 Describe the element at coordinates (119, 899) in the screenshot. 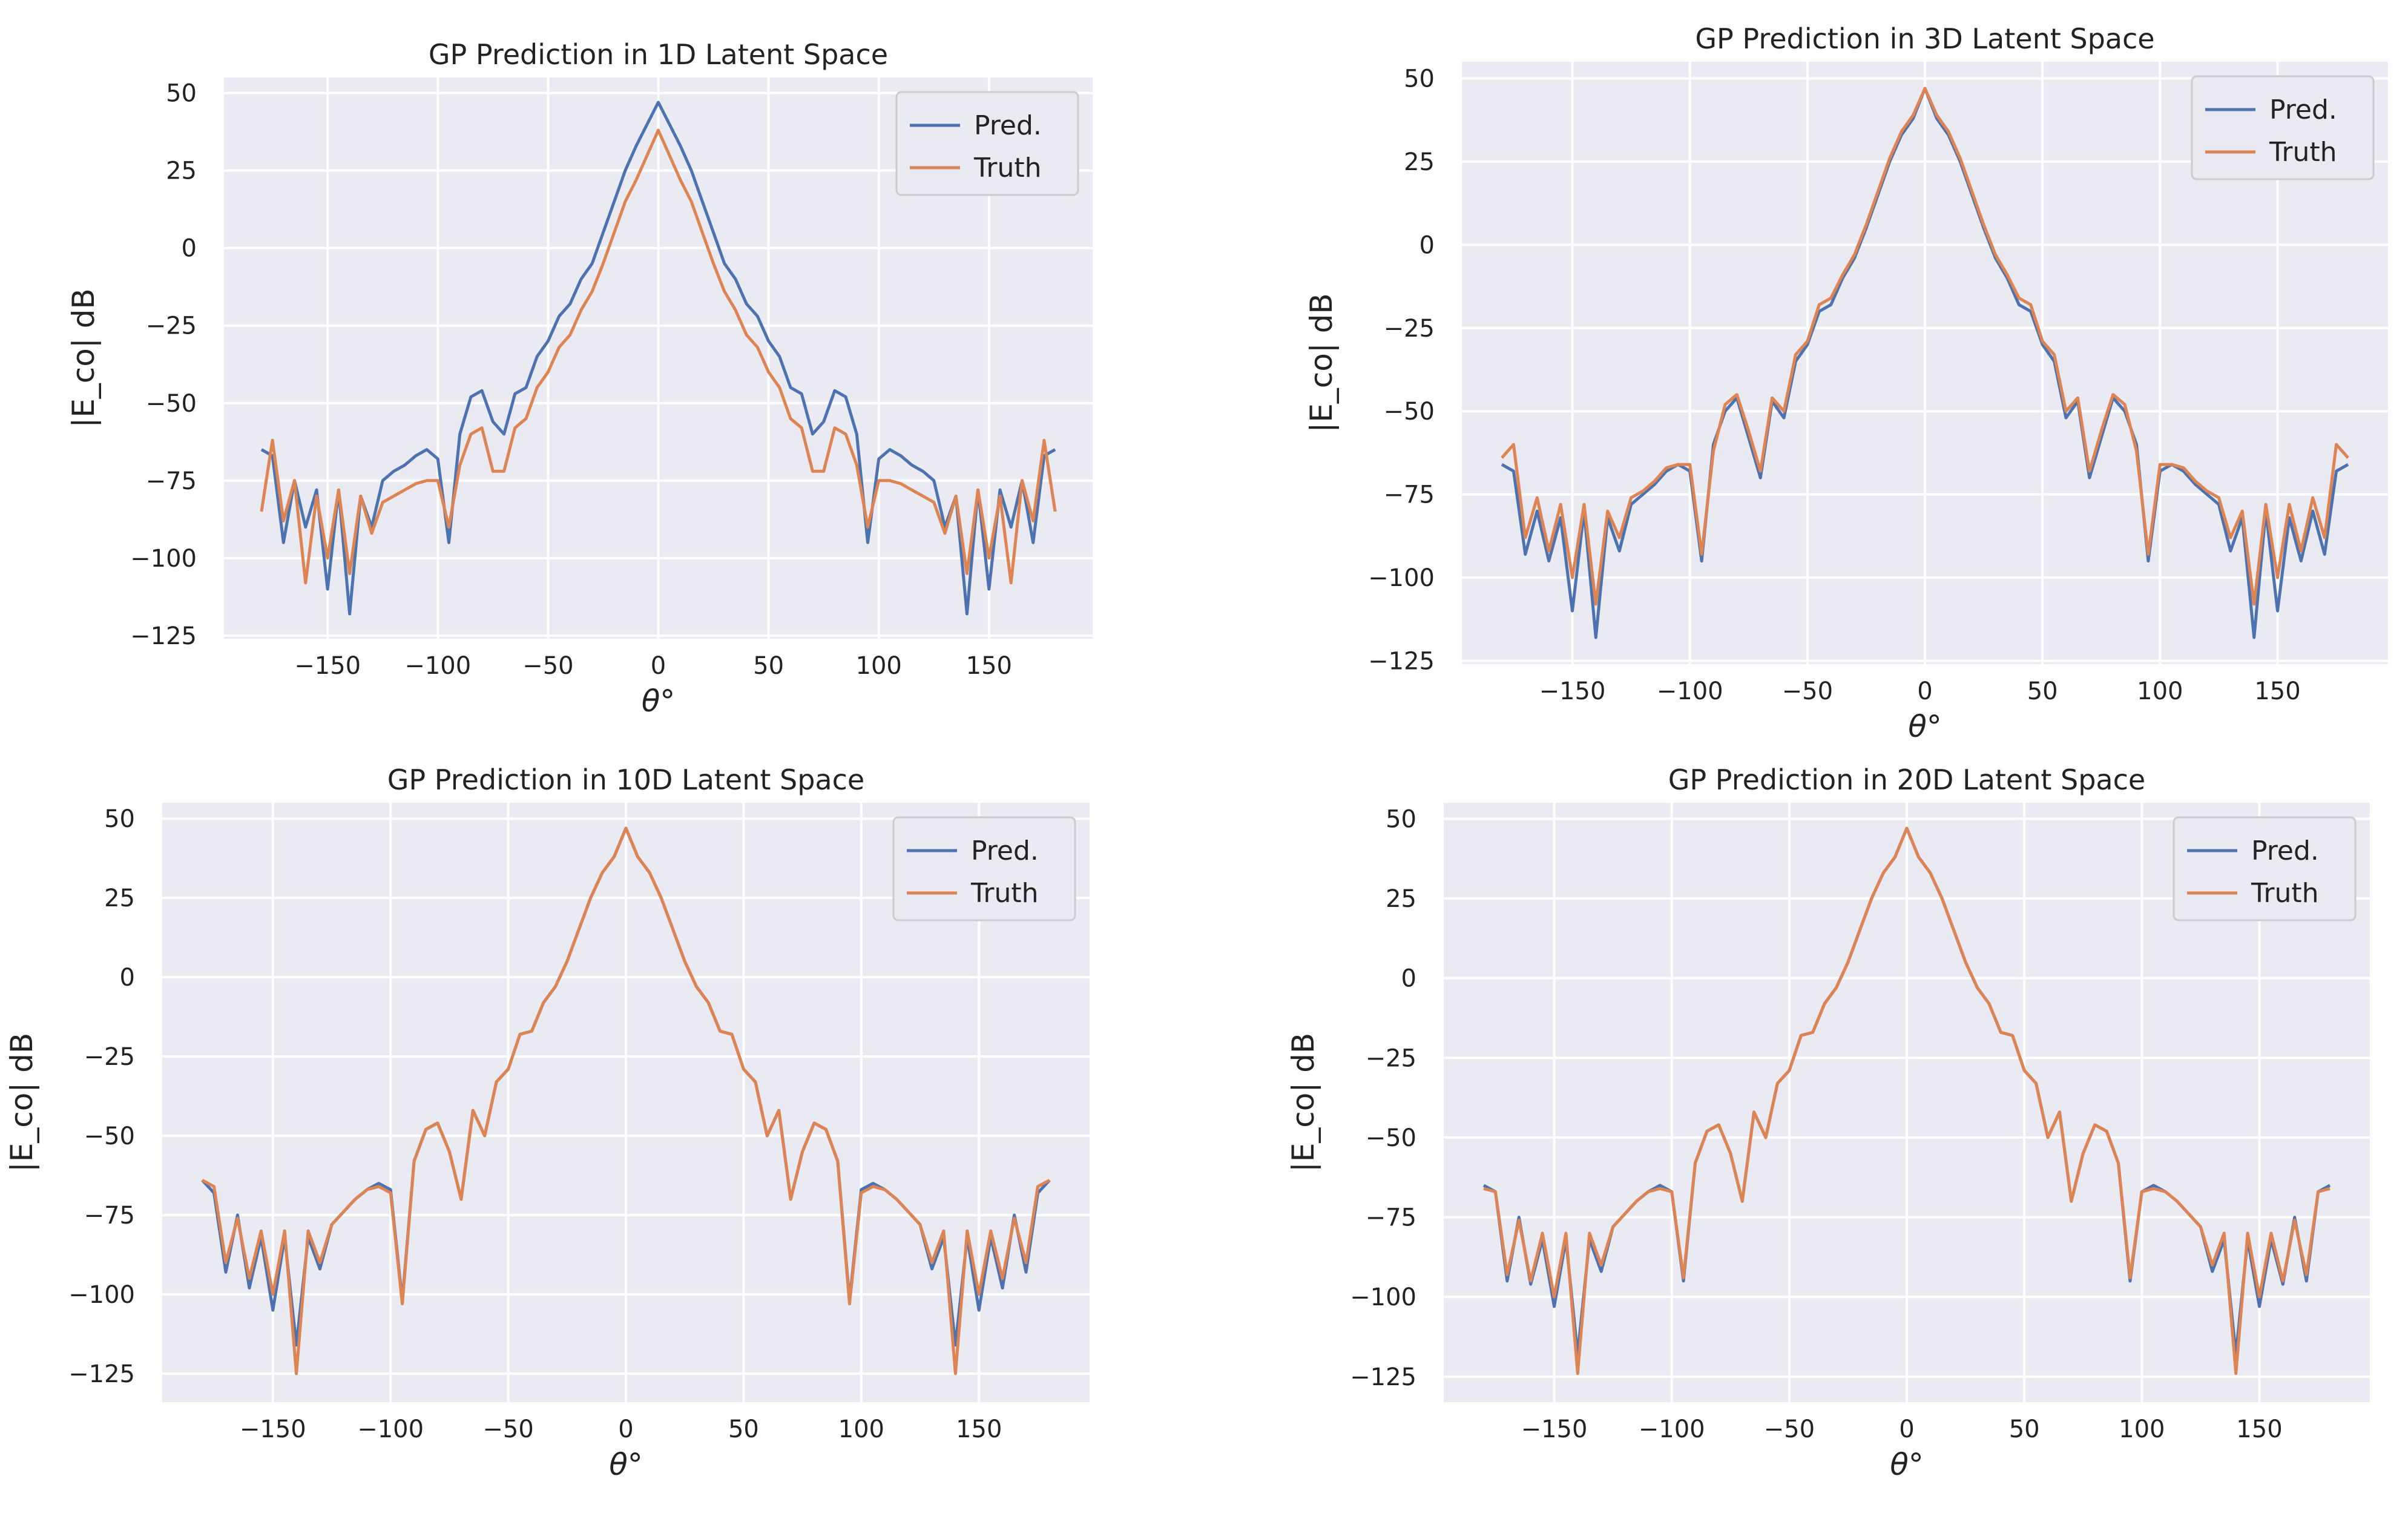

I see `y-tick-label-10d-1: 25` at that location.